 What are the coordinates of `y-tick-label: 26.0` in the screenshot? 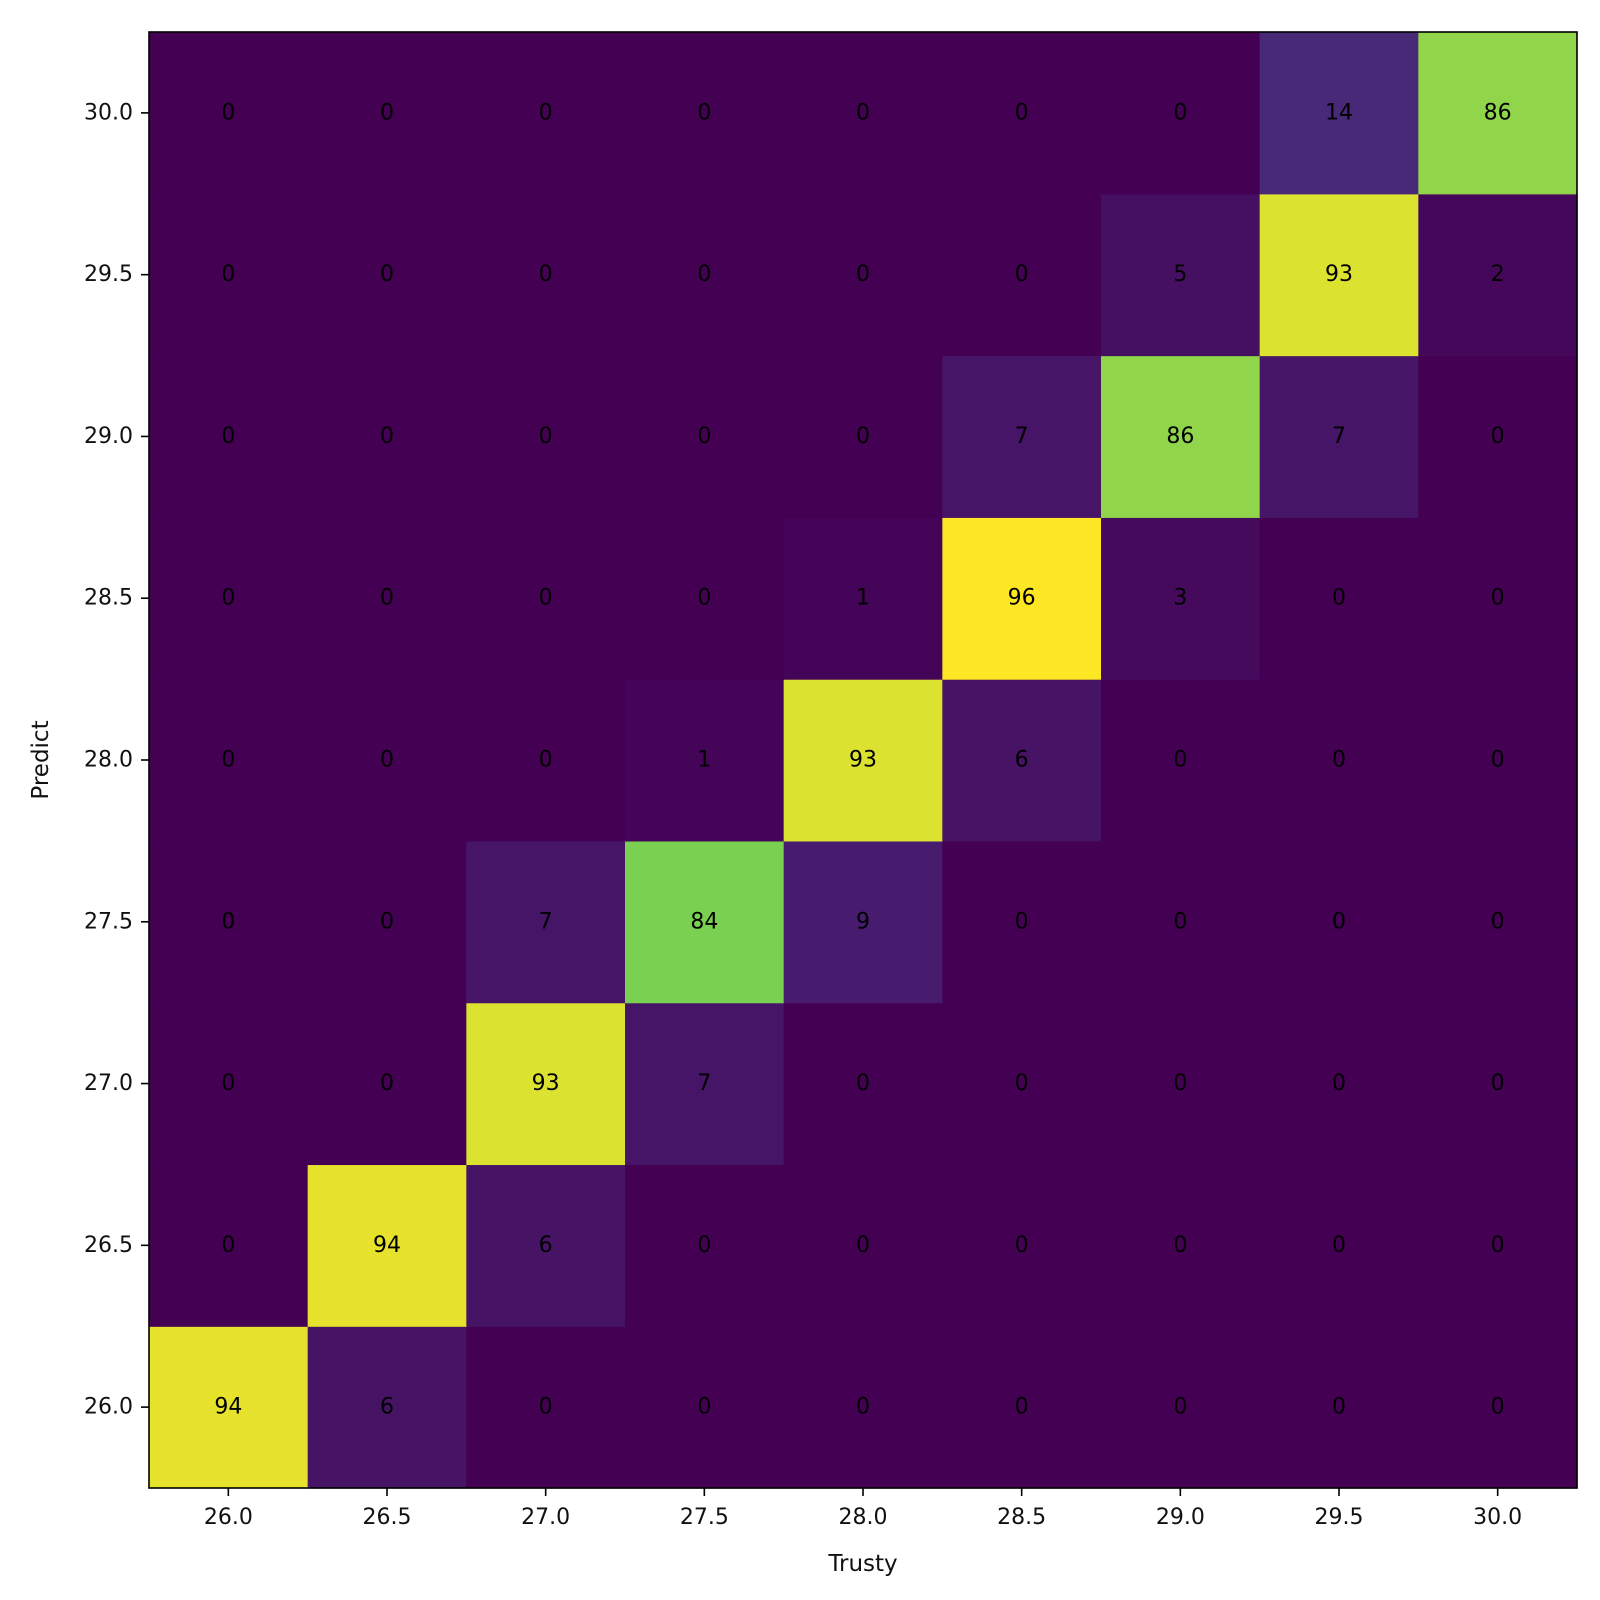 It's located at (108, 1407).